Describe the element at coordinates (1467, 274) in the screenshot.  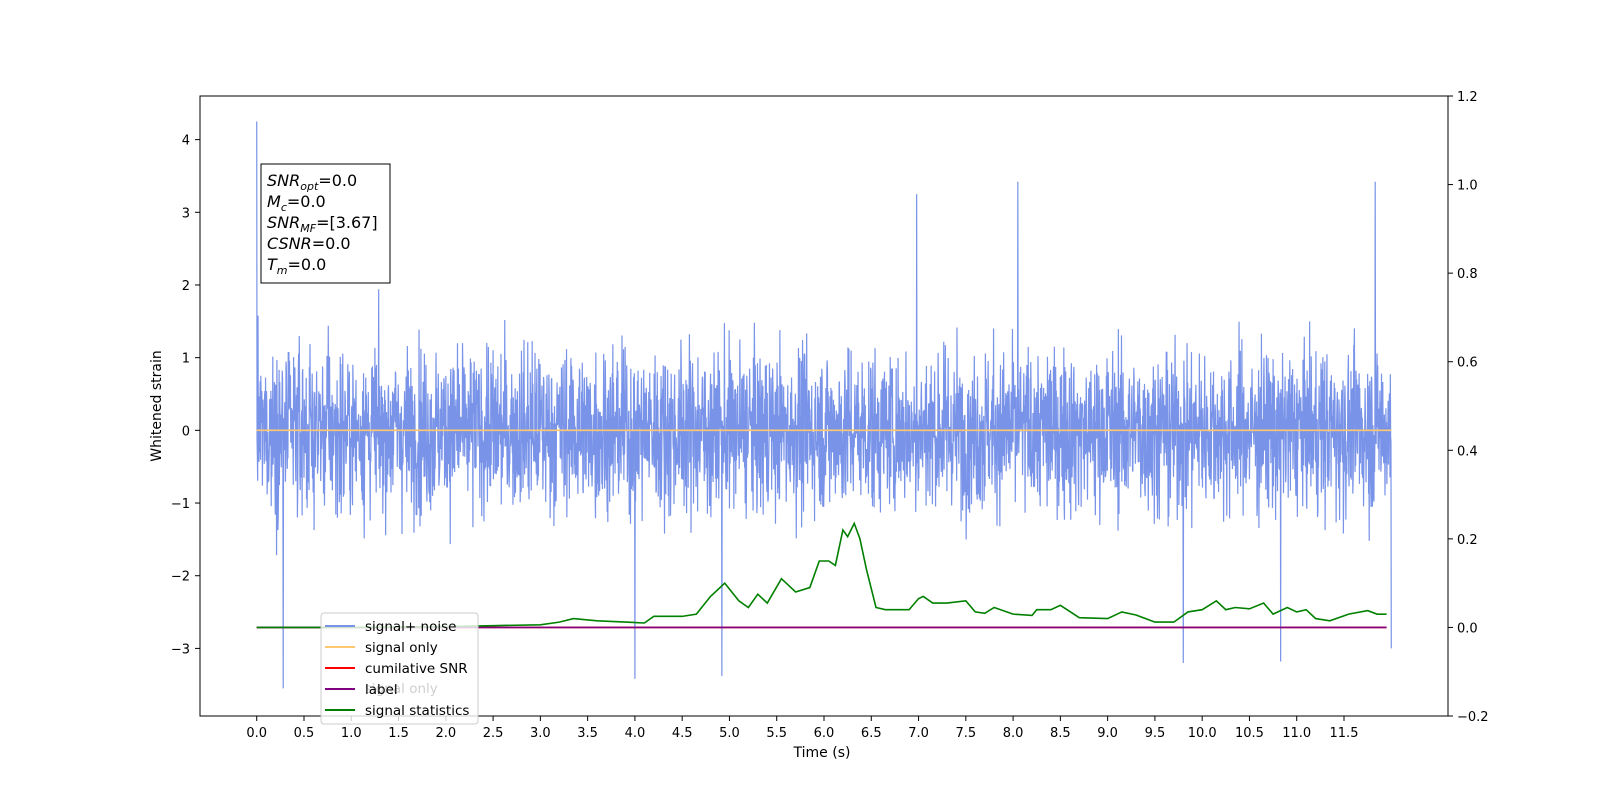
I see `y2-tick-label: 0.8` at that location.